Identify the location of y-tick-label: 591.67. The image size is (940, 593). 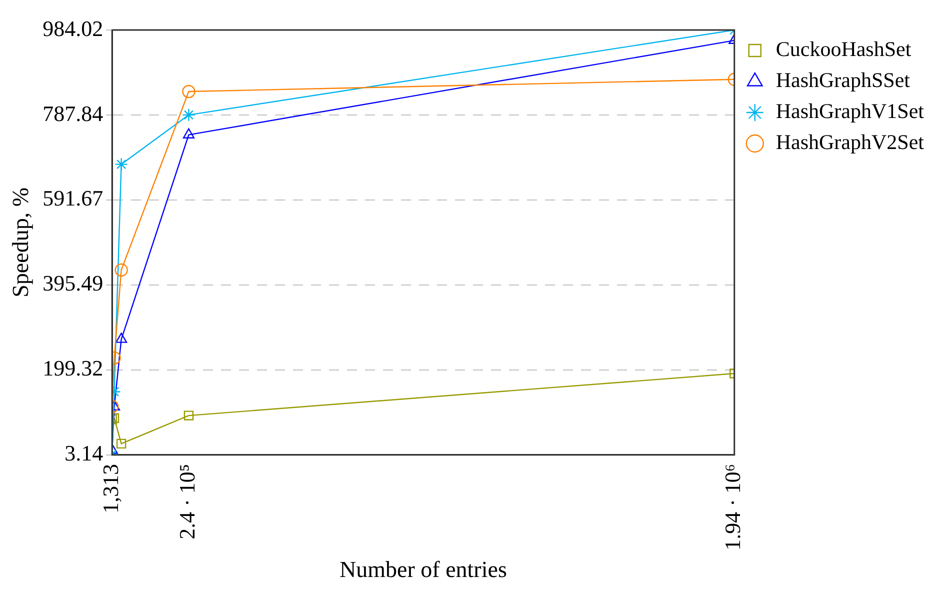
(73, 198).